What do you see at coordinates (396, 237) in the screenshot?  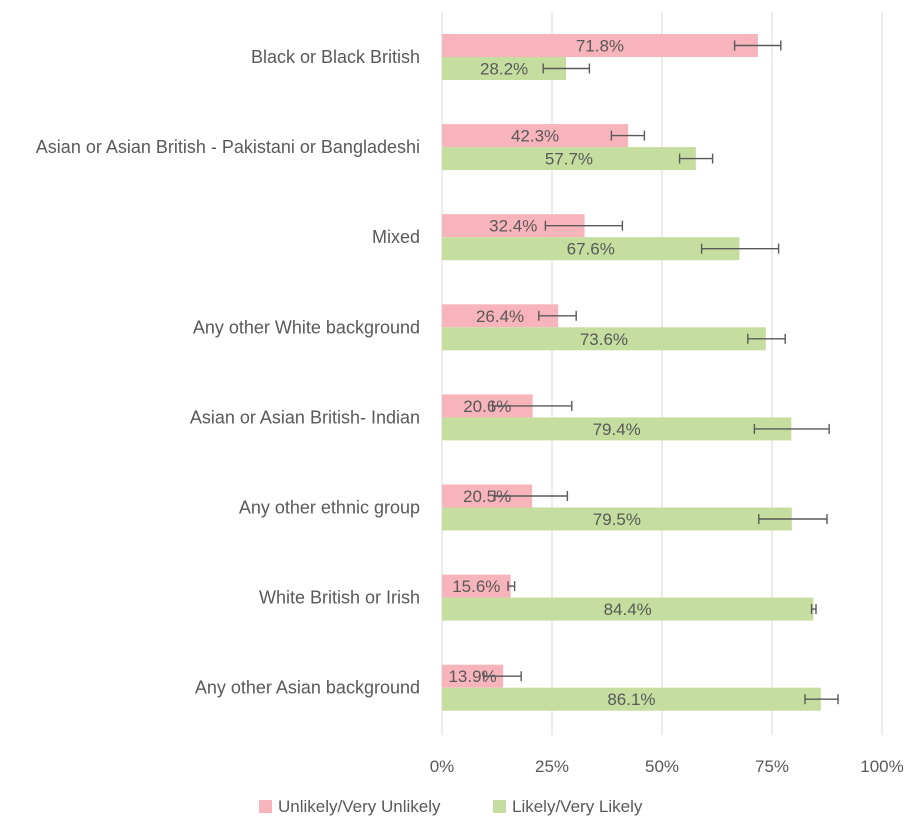 I see `category-label: Mixed` at bounding box center [396, 237].